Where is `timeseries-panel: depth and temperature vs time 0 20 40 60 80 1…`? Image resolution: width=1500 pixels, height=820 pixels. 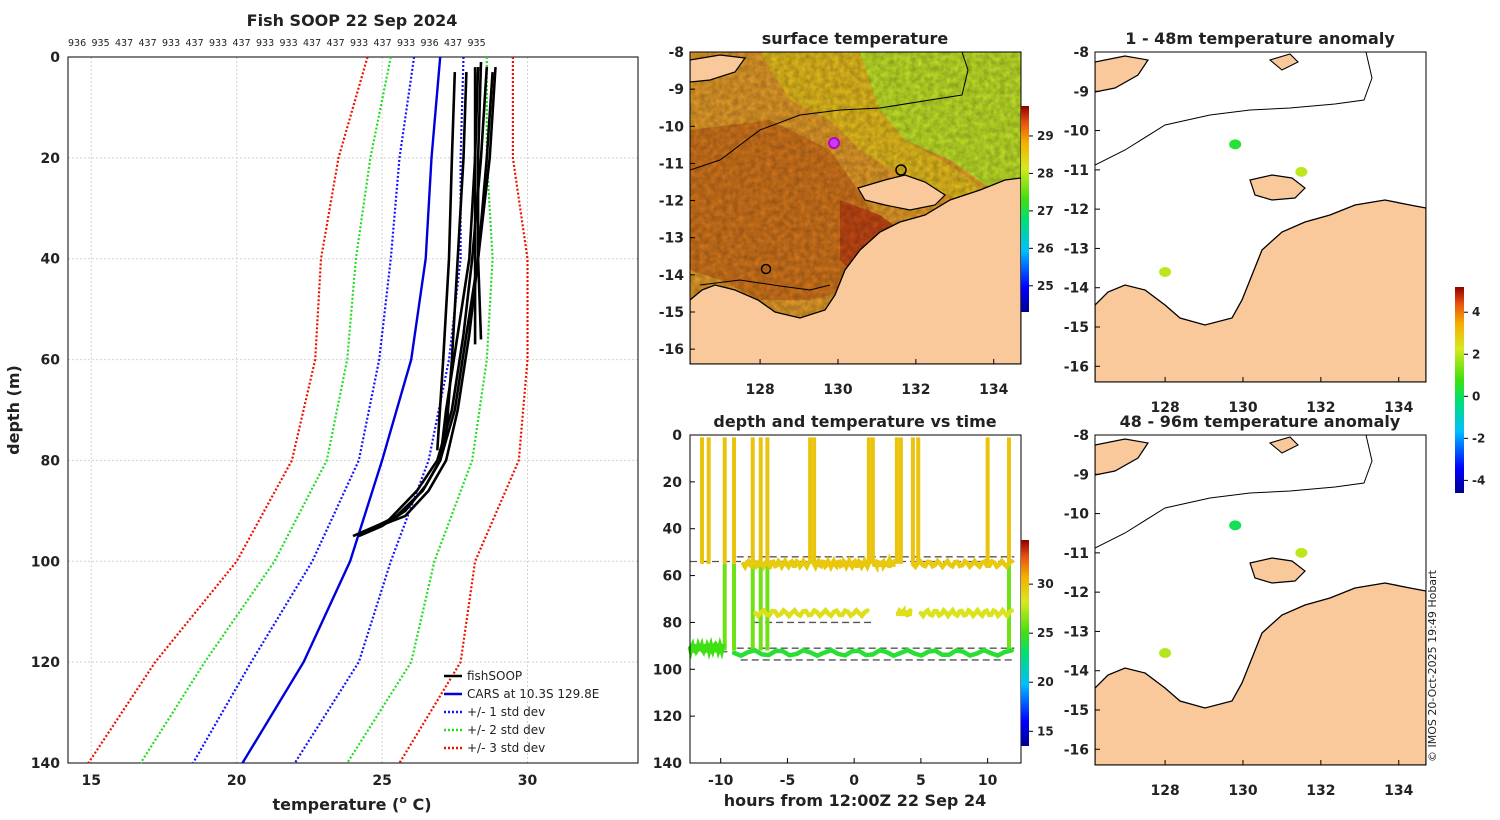 timeseries-panel: depth and temperature vs time 0 20 40 60 80 1… is located at coordinates (853, 611).